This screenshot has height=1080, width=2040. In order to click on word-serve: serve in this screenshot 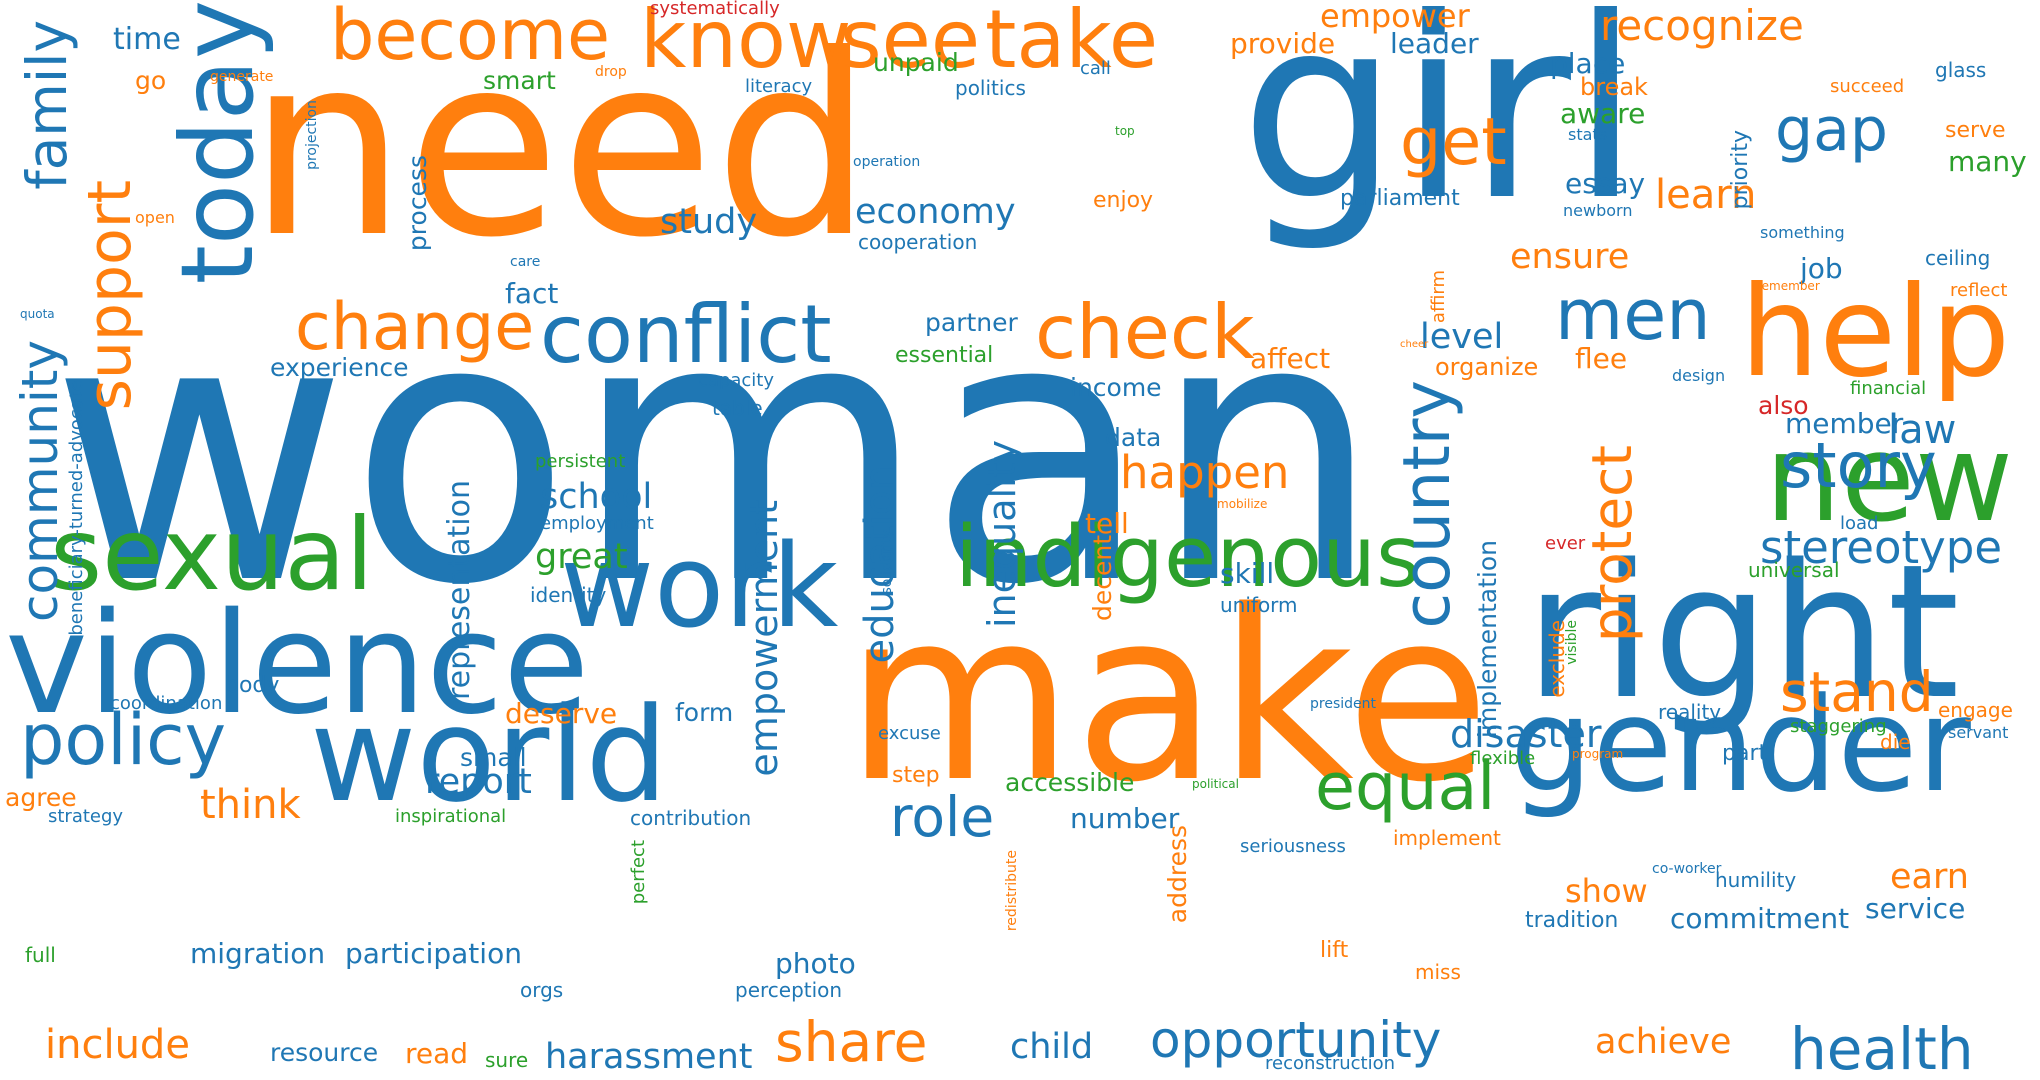, I will do `click(1975, 130)`.